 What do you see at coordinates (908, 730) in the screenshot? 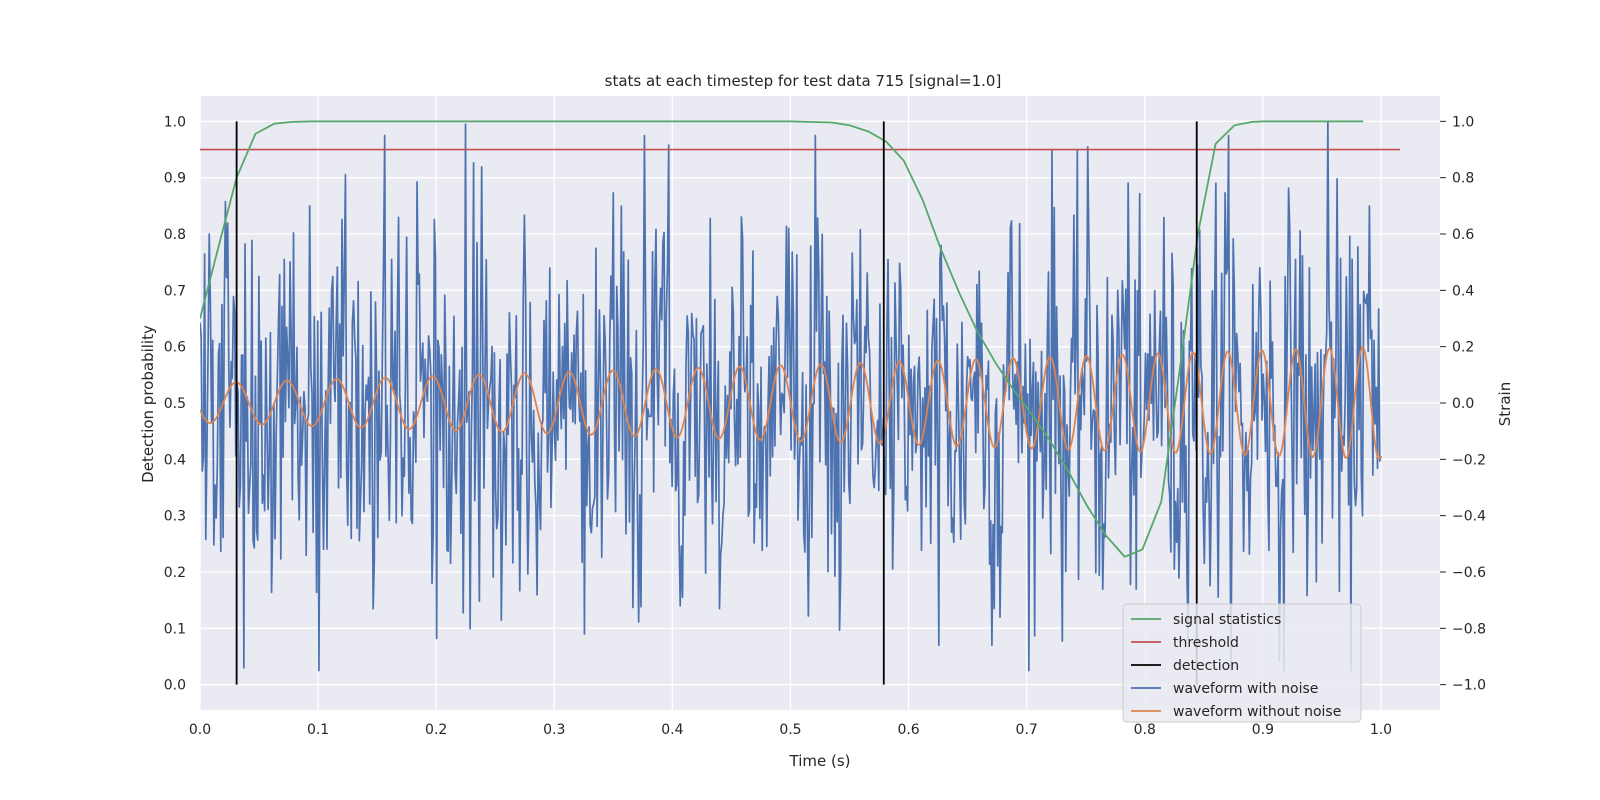
I see `x-tick-label: 0.6` at bounding box center [908, 730].